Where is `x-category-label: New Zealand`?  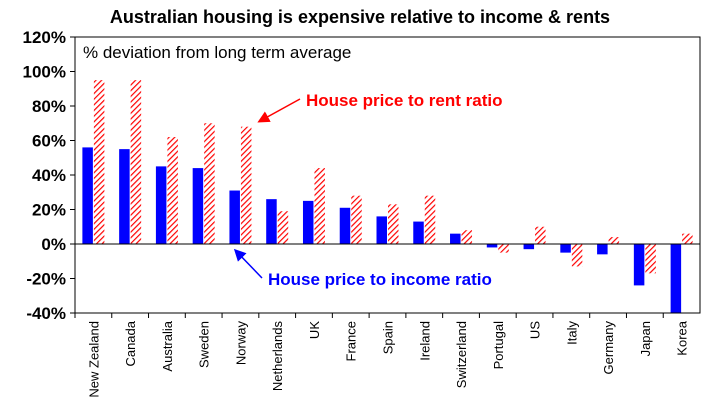 x-category-label: New Zealand is located at coordinates (93, 359).